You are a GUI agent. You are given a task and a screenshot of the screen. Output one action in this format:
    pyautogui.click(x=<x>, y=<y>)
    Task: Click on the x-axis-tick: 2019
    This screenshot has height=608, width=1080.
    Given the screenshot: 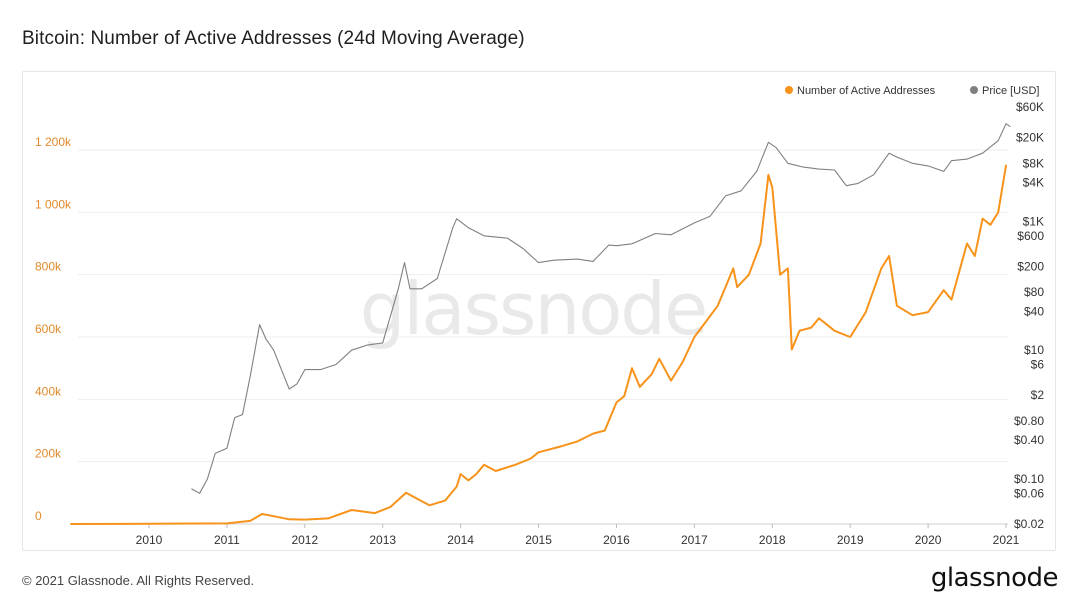 What is the action you would take?
    pyautogui.click(x=850, y=540)
    